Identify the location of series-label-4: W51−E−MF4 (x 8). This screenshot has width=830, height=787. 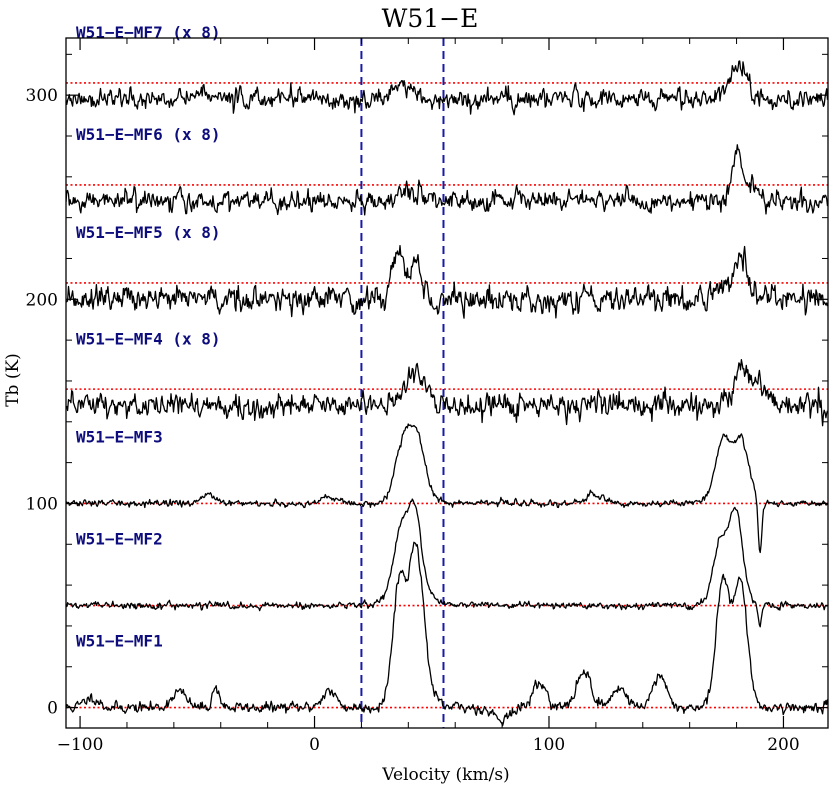
(148, 338).